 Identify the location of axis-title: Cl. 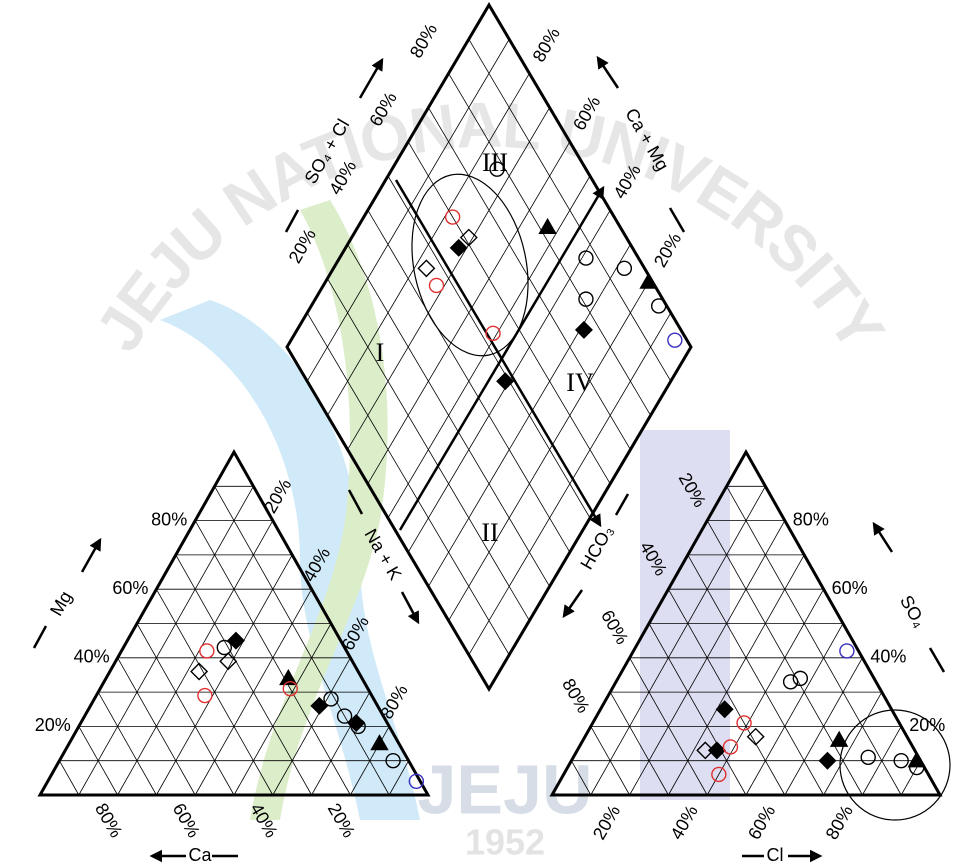
(775, 855).